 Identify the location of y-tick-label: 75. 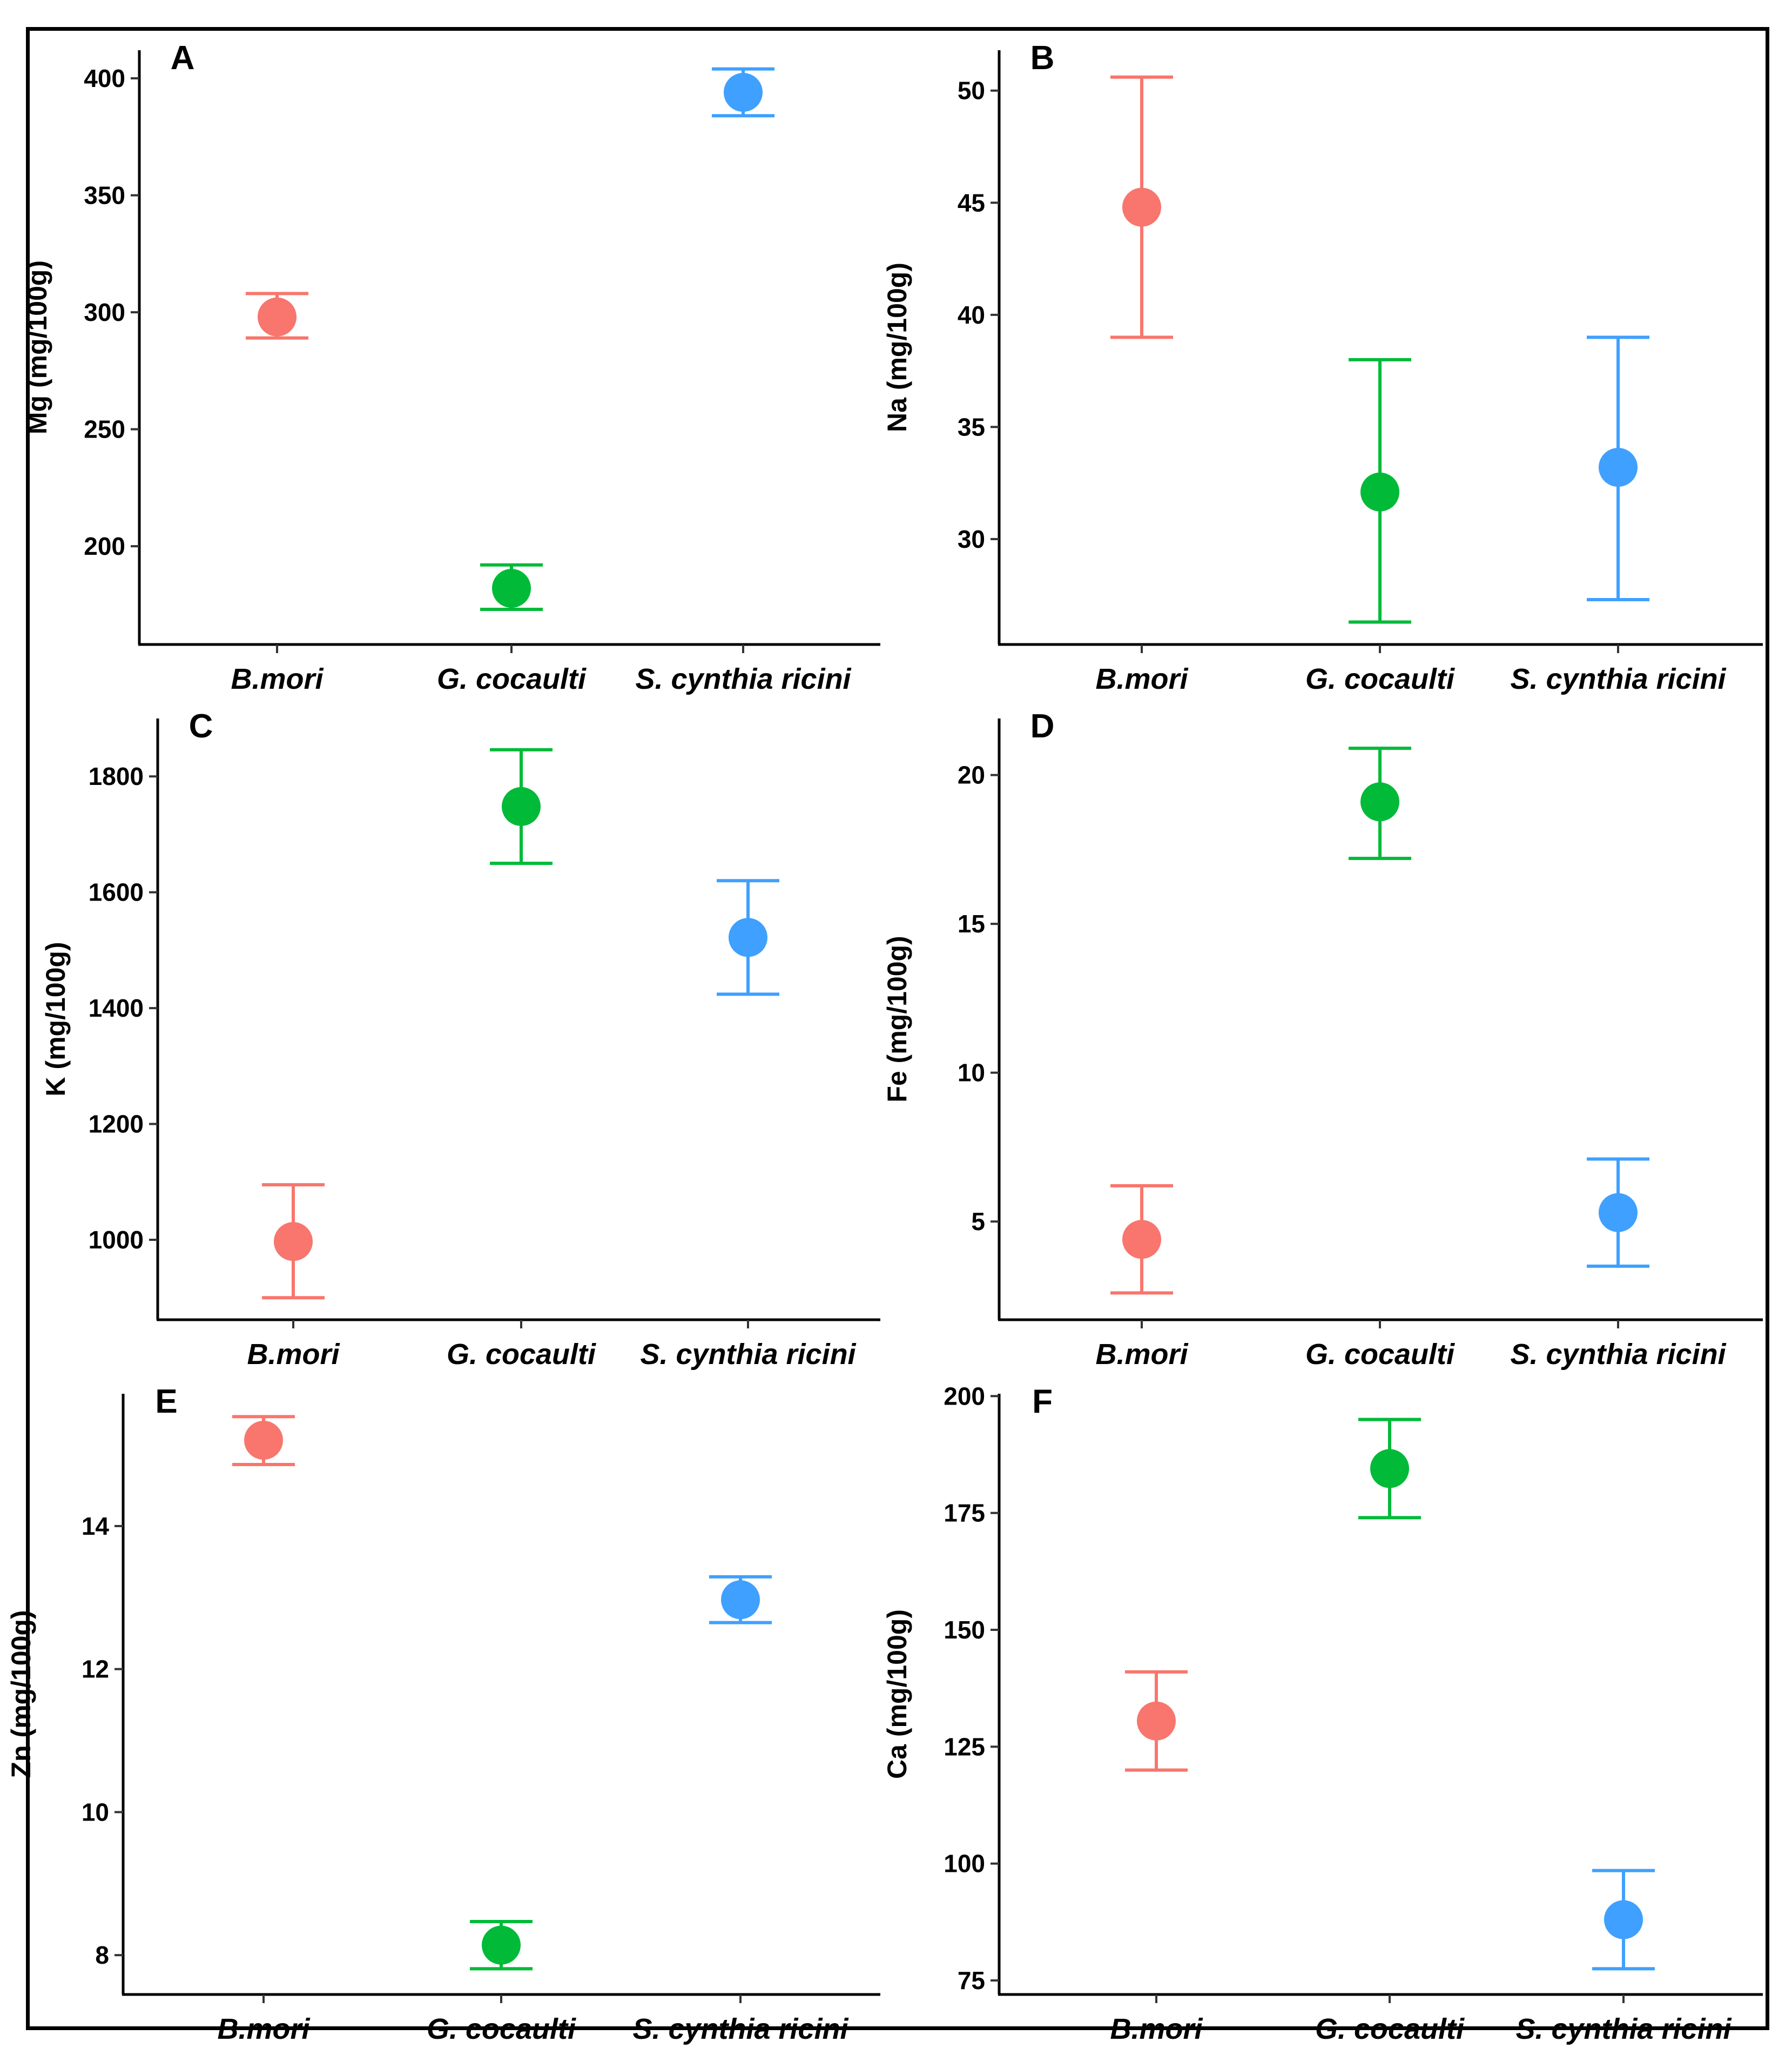
(971, 1980).